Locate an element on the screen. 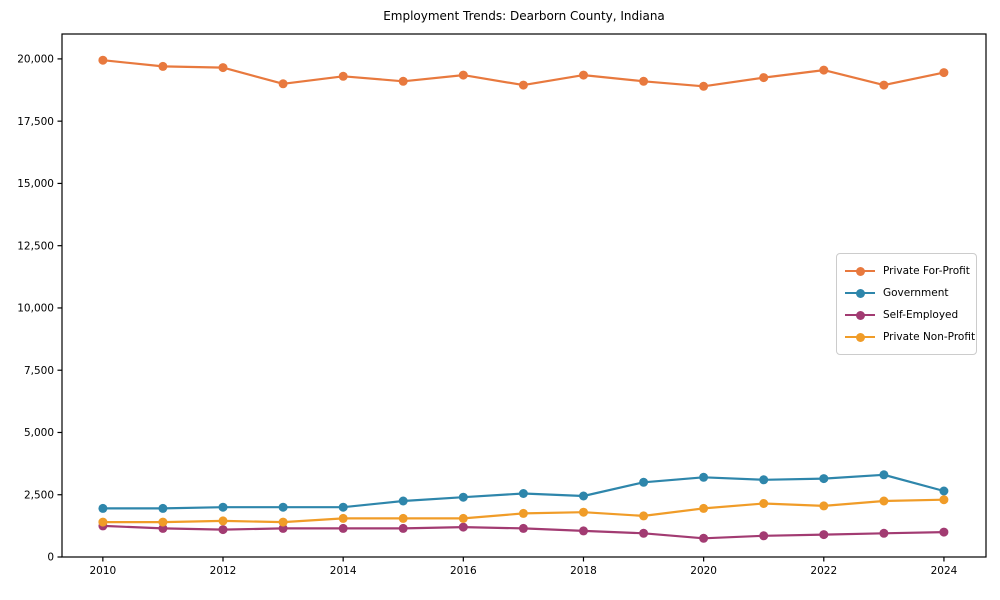 This screenshot has height=600, width=1000. legend-item-private-for-profit: Private For-Profit is located at coordinates (907, 271).